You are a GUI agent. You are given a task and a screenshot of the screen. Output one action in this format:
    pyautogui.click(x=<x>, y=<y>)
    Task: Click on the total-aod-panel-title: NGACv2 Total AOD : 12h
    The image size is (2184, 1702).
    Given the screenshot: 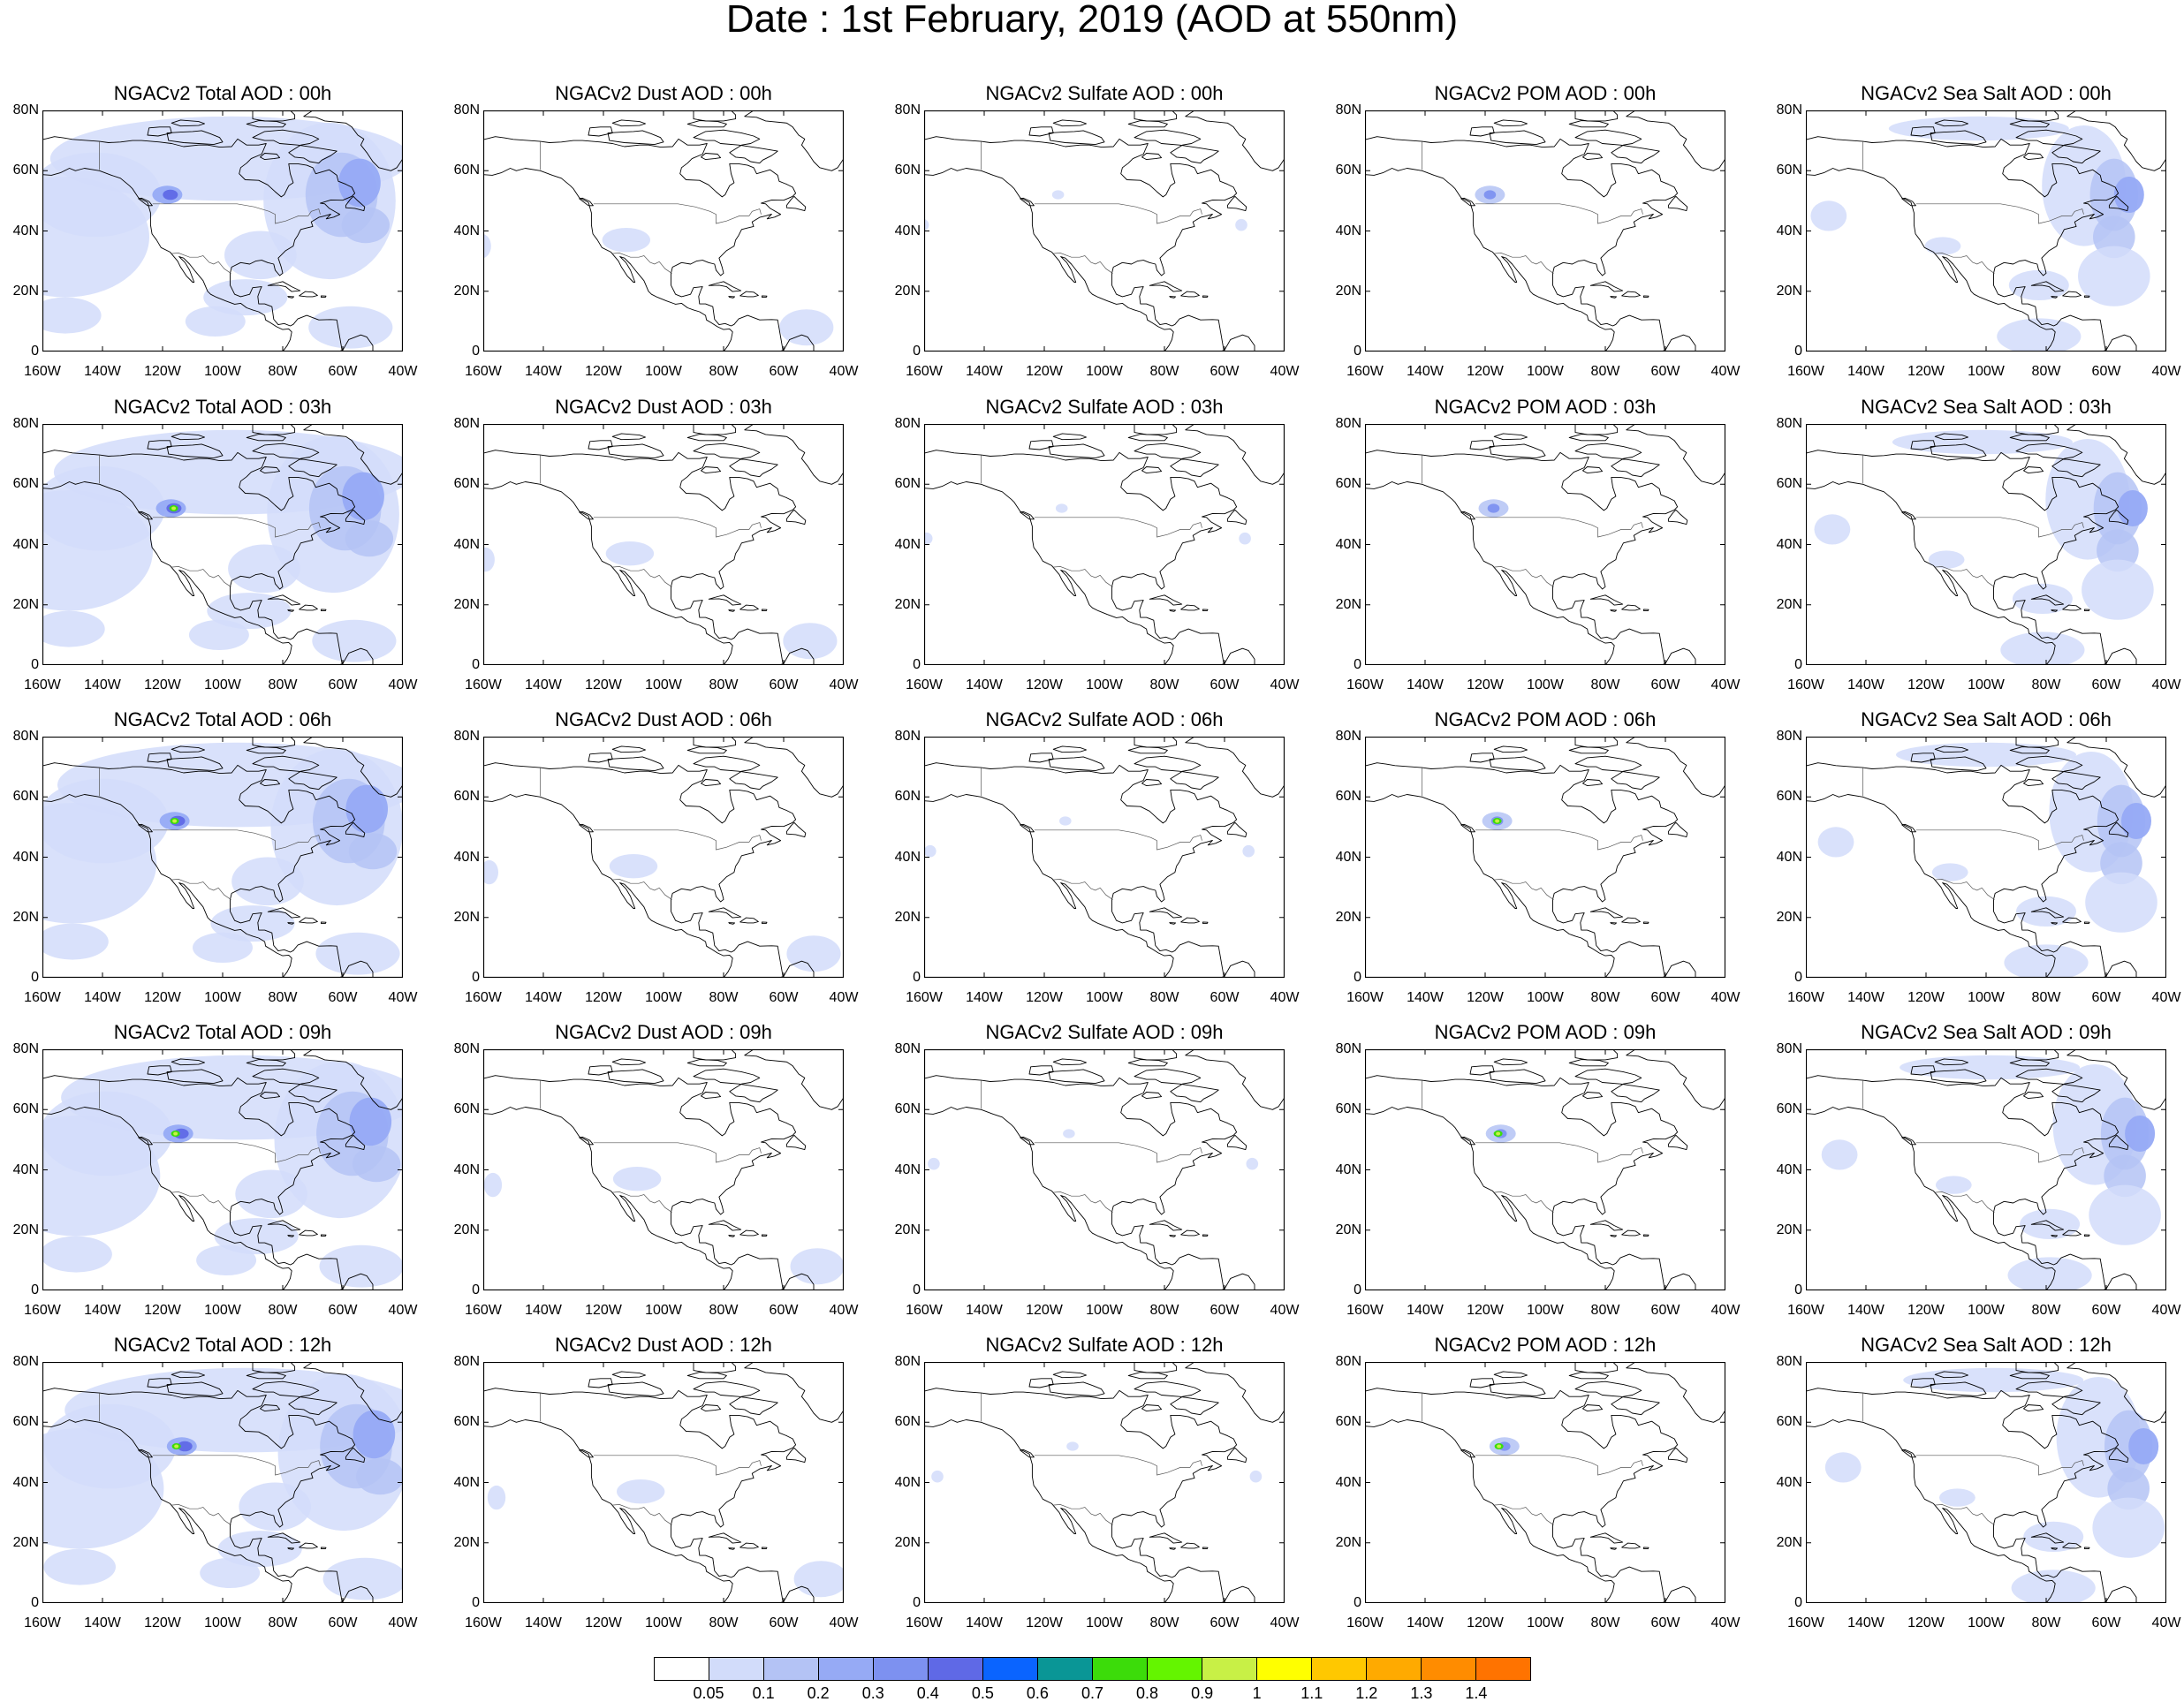 What is the action you would take?
    pyautogui.click(x=222, y=1345)
    